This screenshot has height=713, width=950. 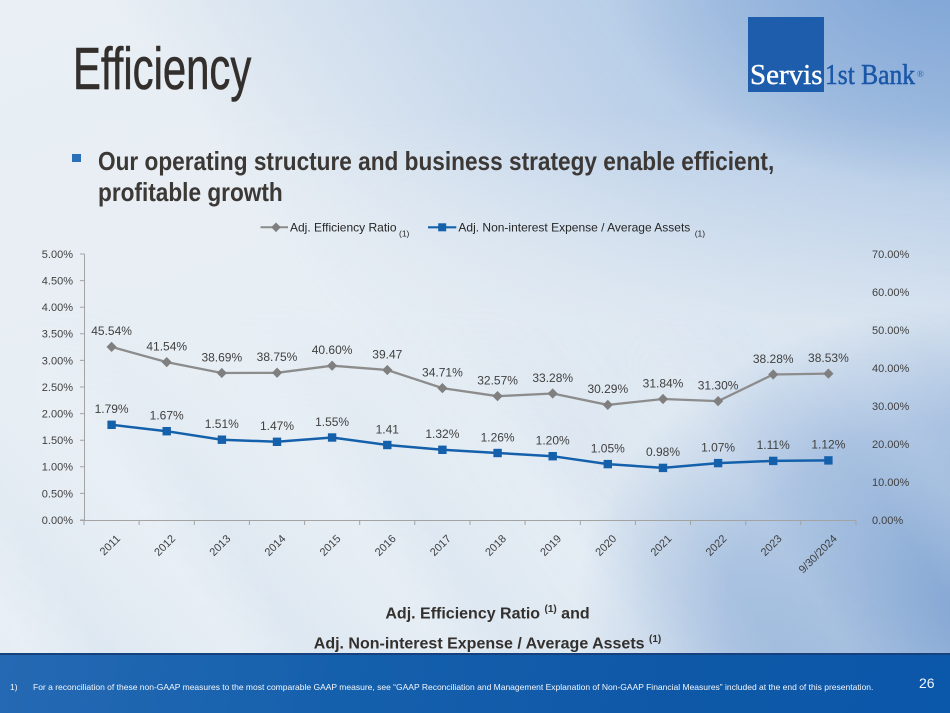 I want to click on svg-text: 3.00%, so click(x=57, y=361).